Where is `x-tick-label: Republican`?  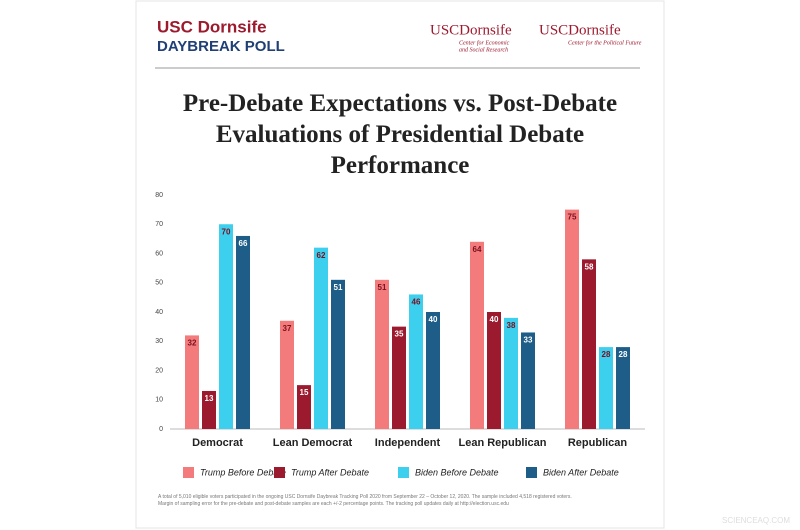
x-tick-label: Republican is located at coordinates (598, 443).